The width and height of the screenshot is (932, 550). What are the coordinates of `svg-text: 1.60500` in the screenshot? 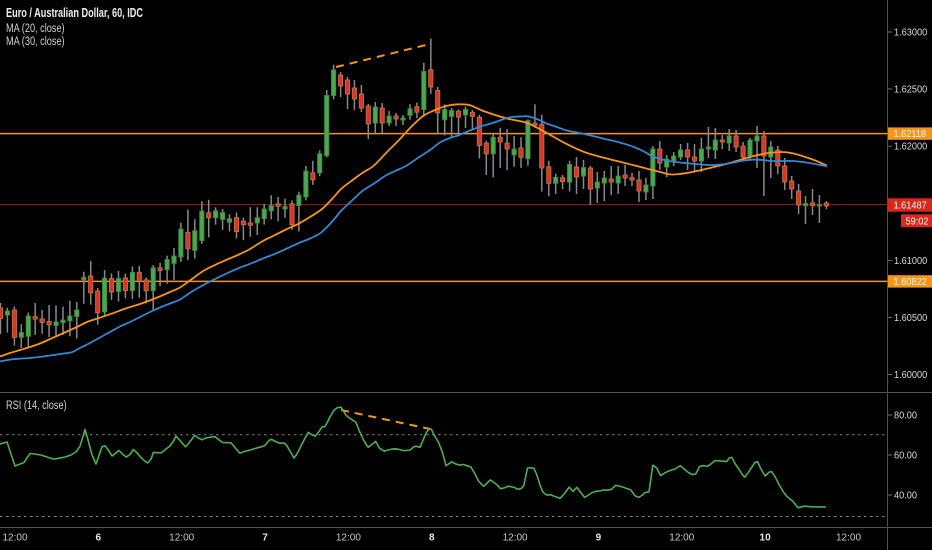 It's located at (910, 318).